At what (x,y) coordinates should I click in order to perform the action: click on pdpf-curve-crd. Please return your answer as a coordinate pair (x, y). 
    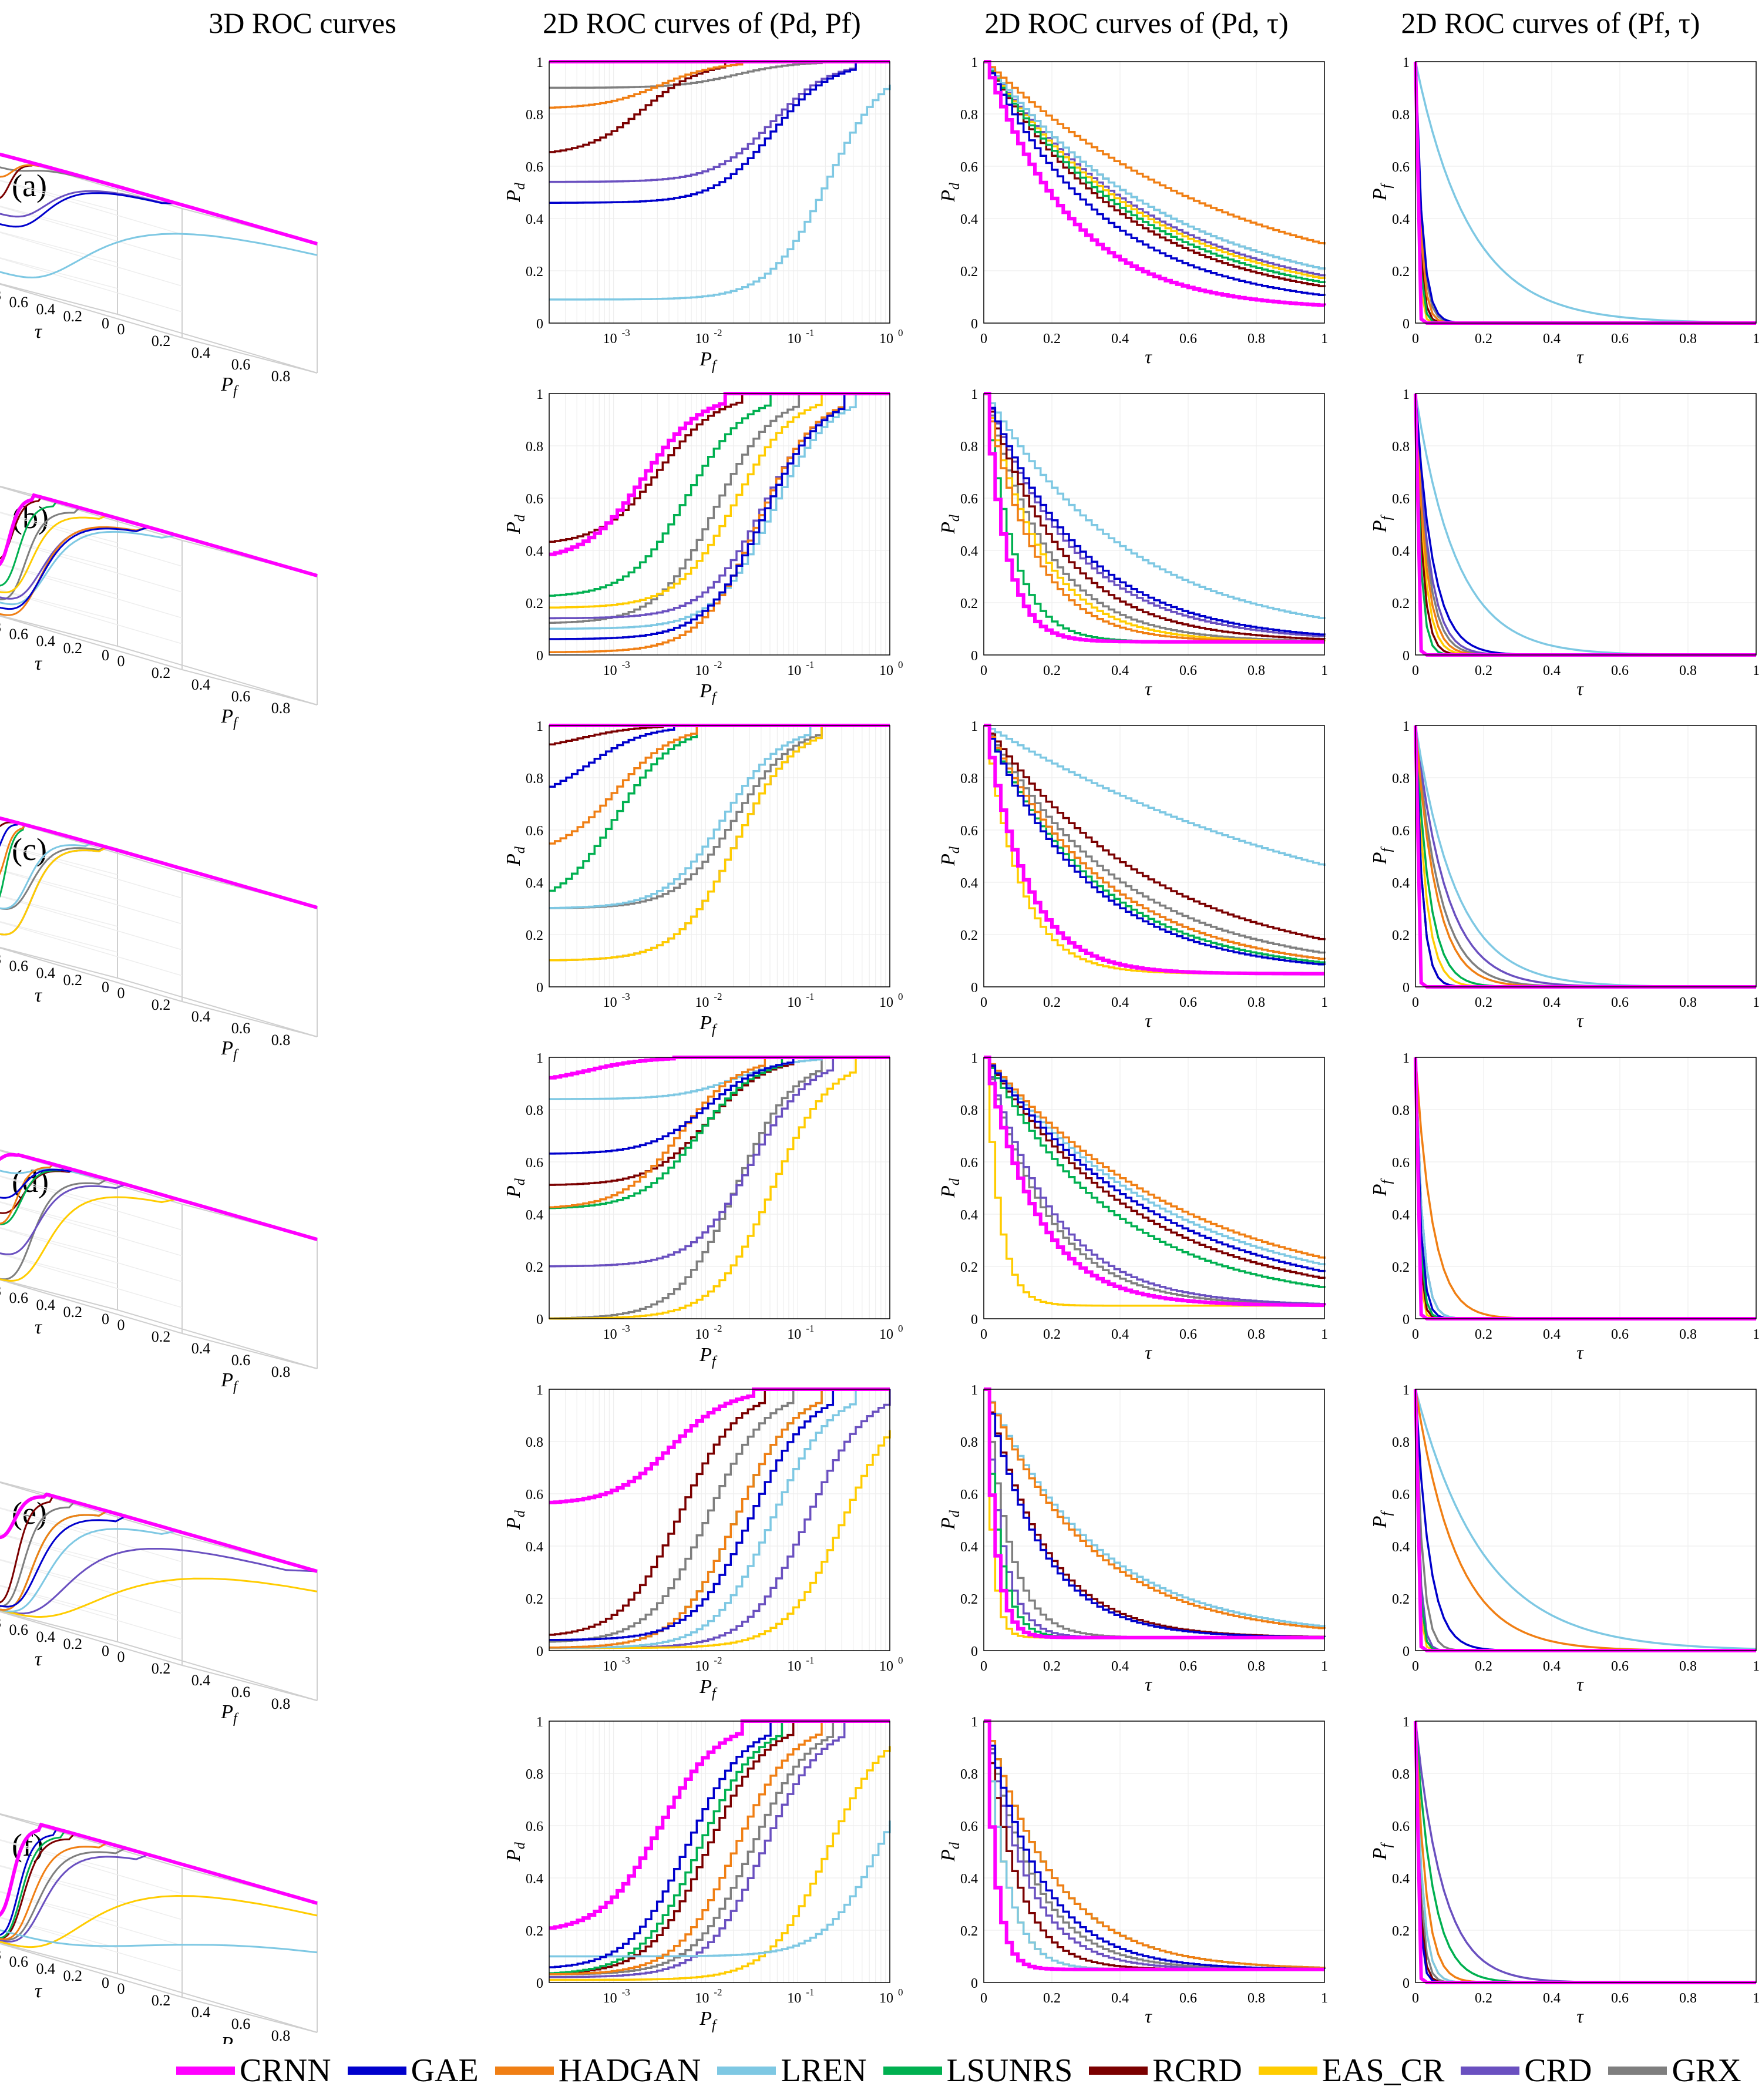
    Looking at the image, I should click on (720, 1162).